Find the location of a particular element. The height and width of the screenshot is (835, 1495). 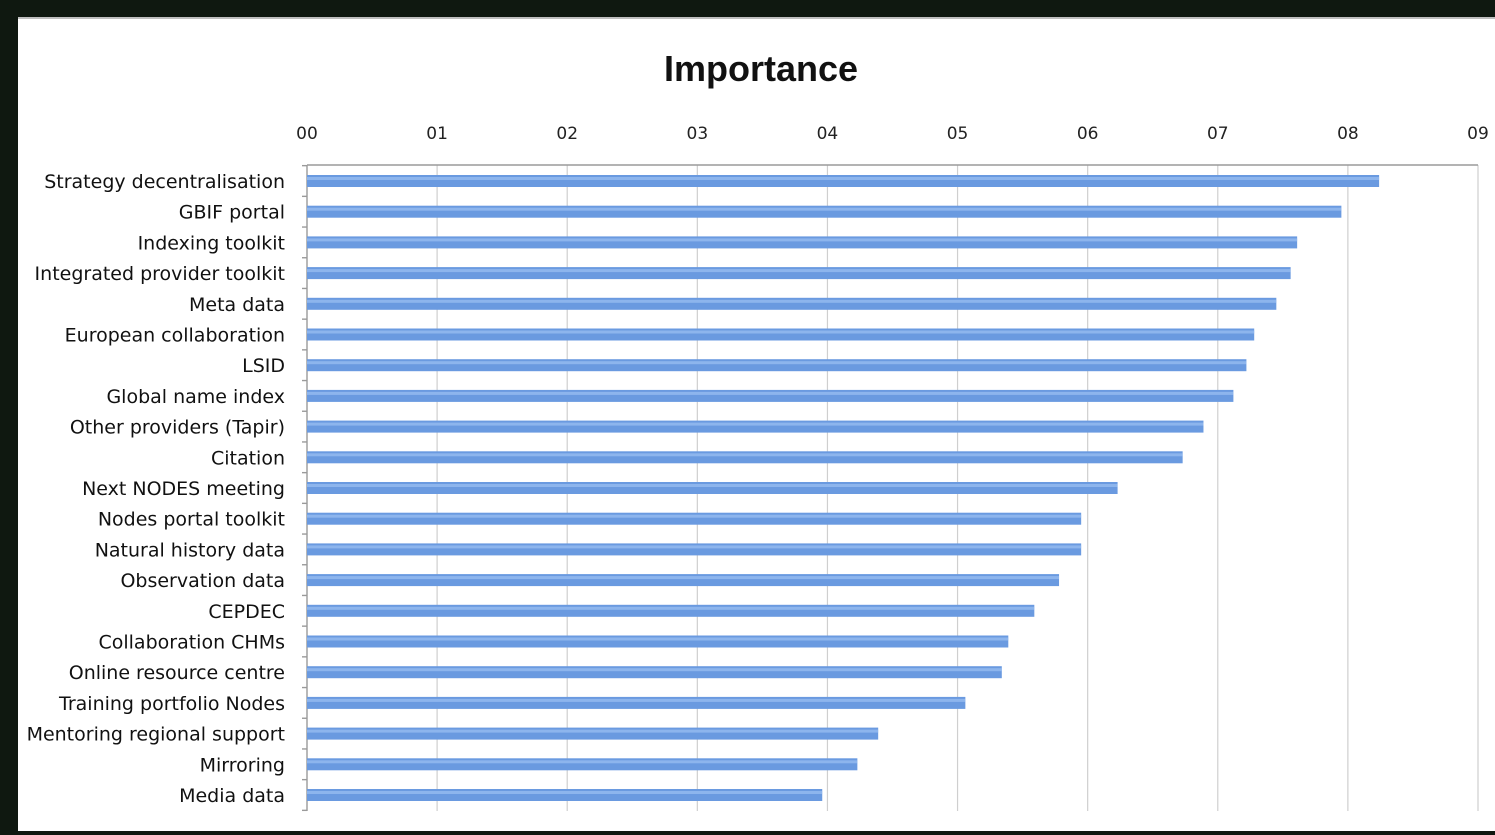

x-tick-label: 01 is located at coordinates (437, 134).